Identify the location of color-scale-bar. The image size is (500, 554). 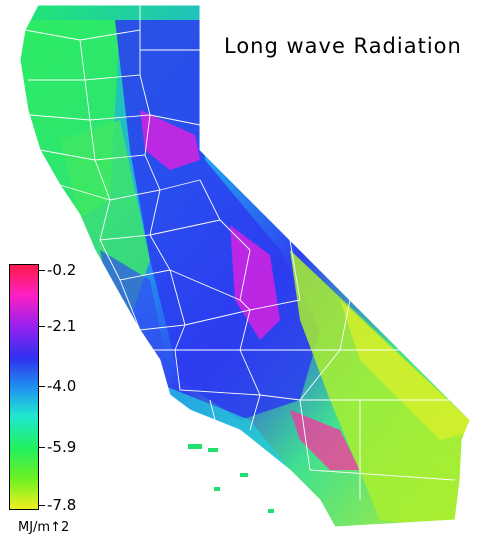
(24, 387).